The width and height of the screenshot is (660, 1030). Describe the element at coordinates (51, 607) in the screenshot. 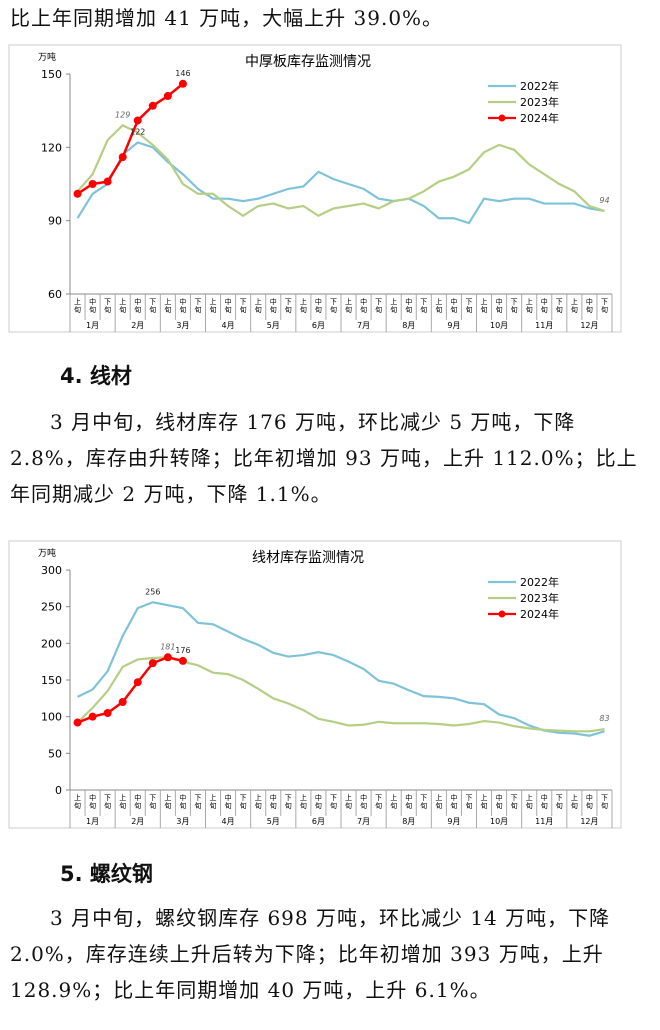

I see `y-tick-label: 250` at that location.